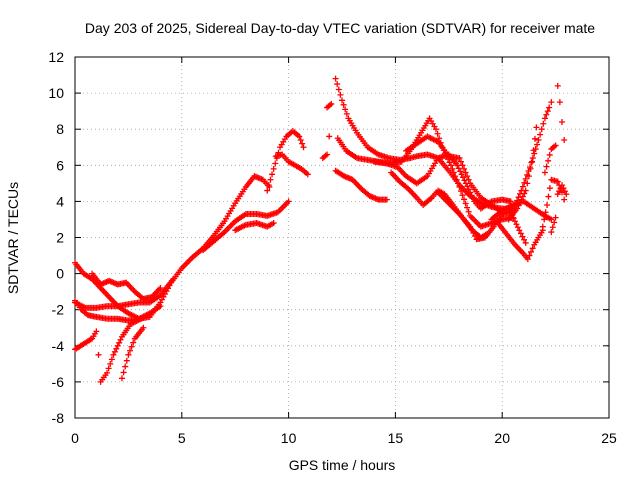 The height and width of the screenshot is (480, 640). Describe the element at coordinates (342, 465) in the screenshot. I see `x-axis-label: GPS time / hours` at that location.